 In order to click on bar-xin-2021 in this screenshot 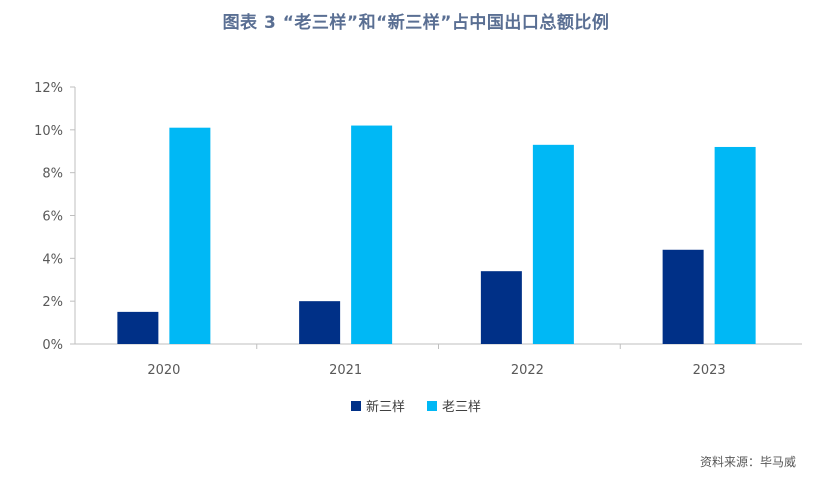, I will do `click(320, 322)`.